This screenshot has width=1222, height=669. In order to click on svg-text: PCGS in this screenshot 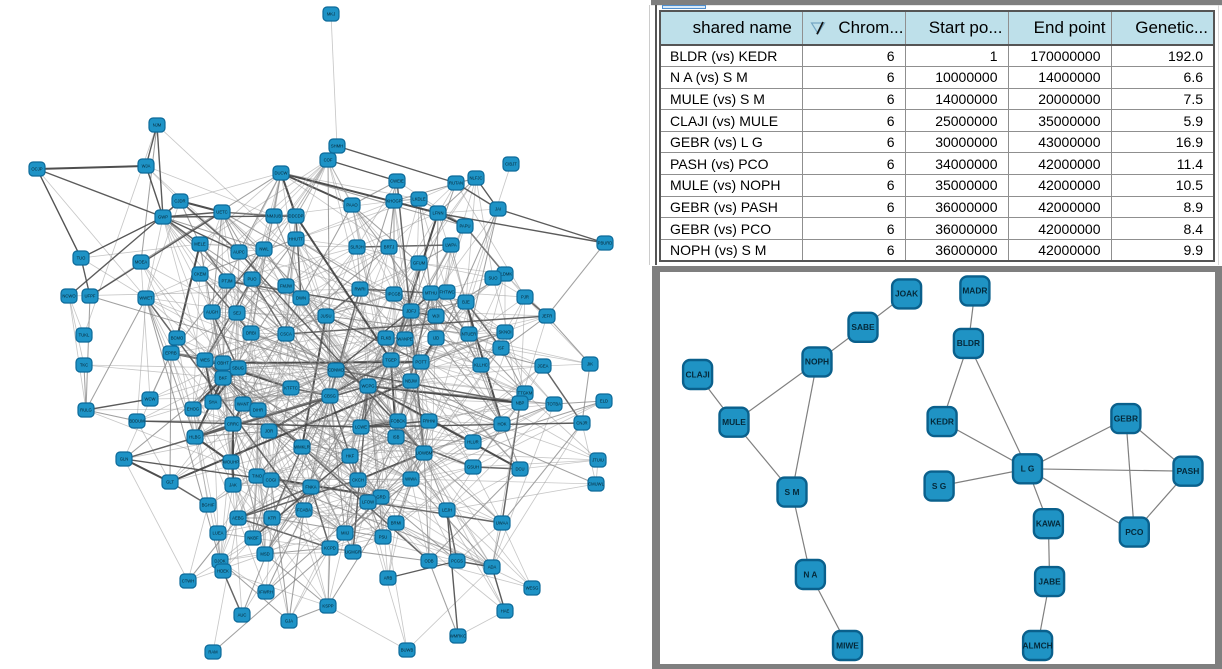, I will do `click(457, 561)`.